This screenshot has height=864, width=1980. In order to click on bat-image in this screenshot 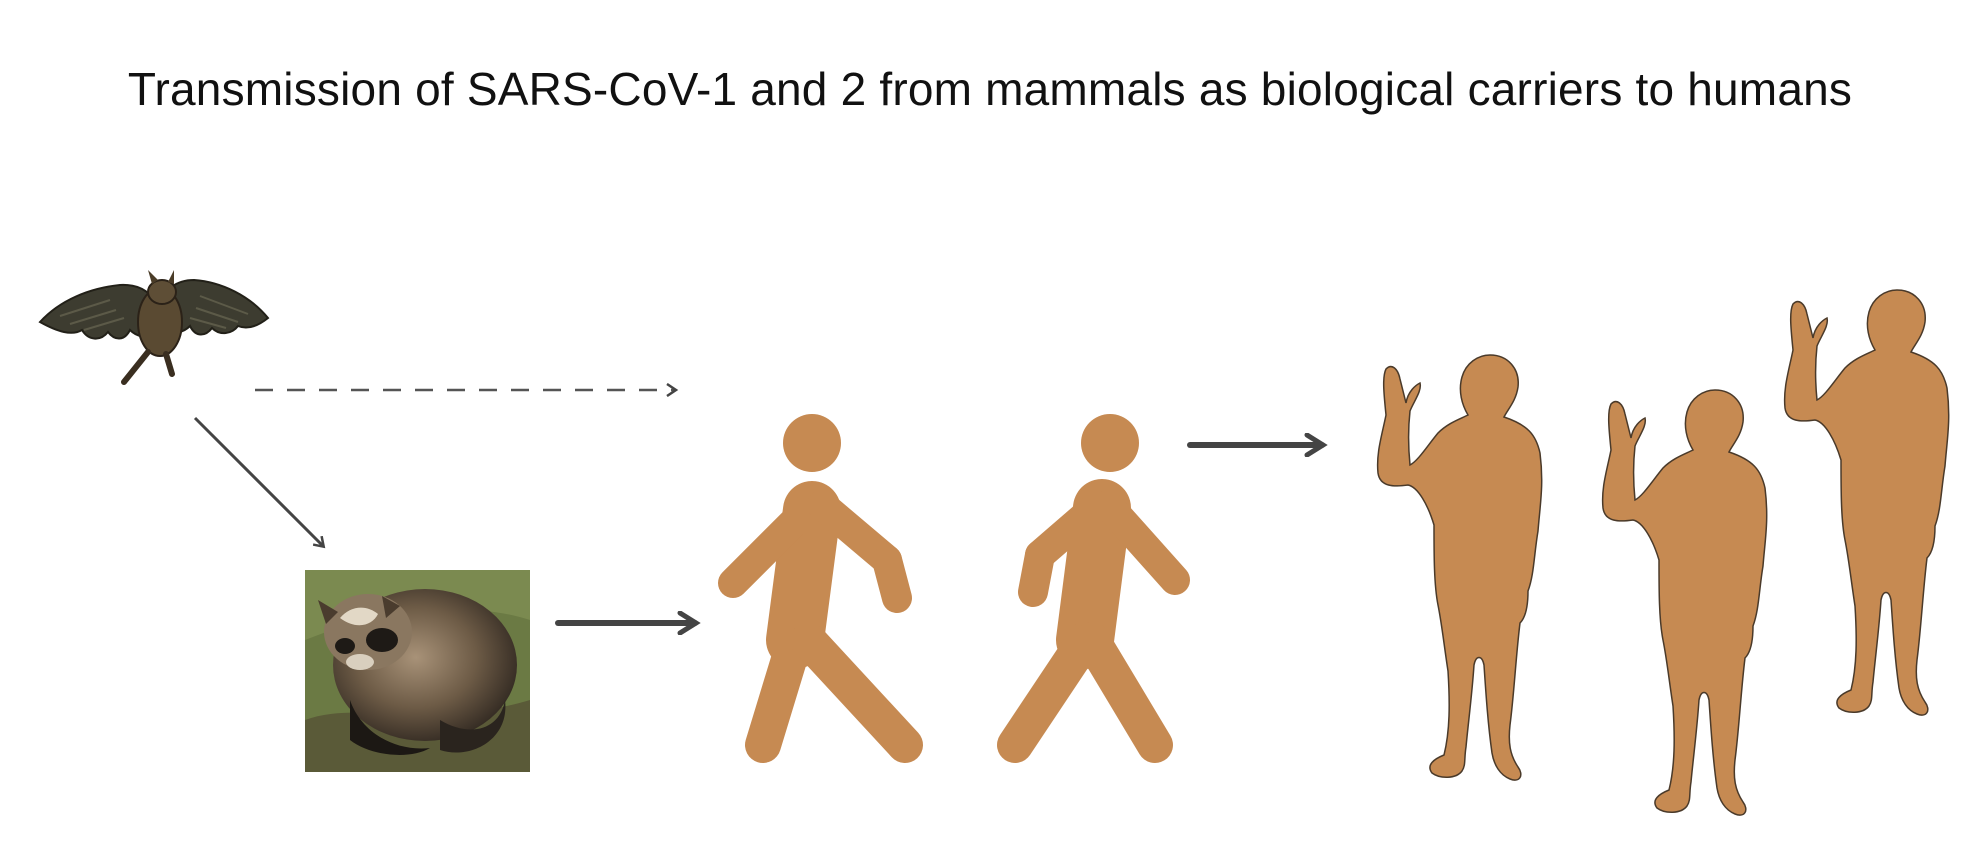, I will do `click(154, 327)`.